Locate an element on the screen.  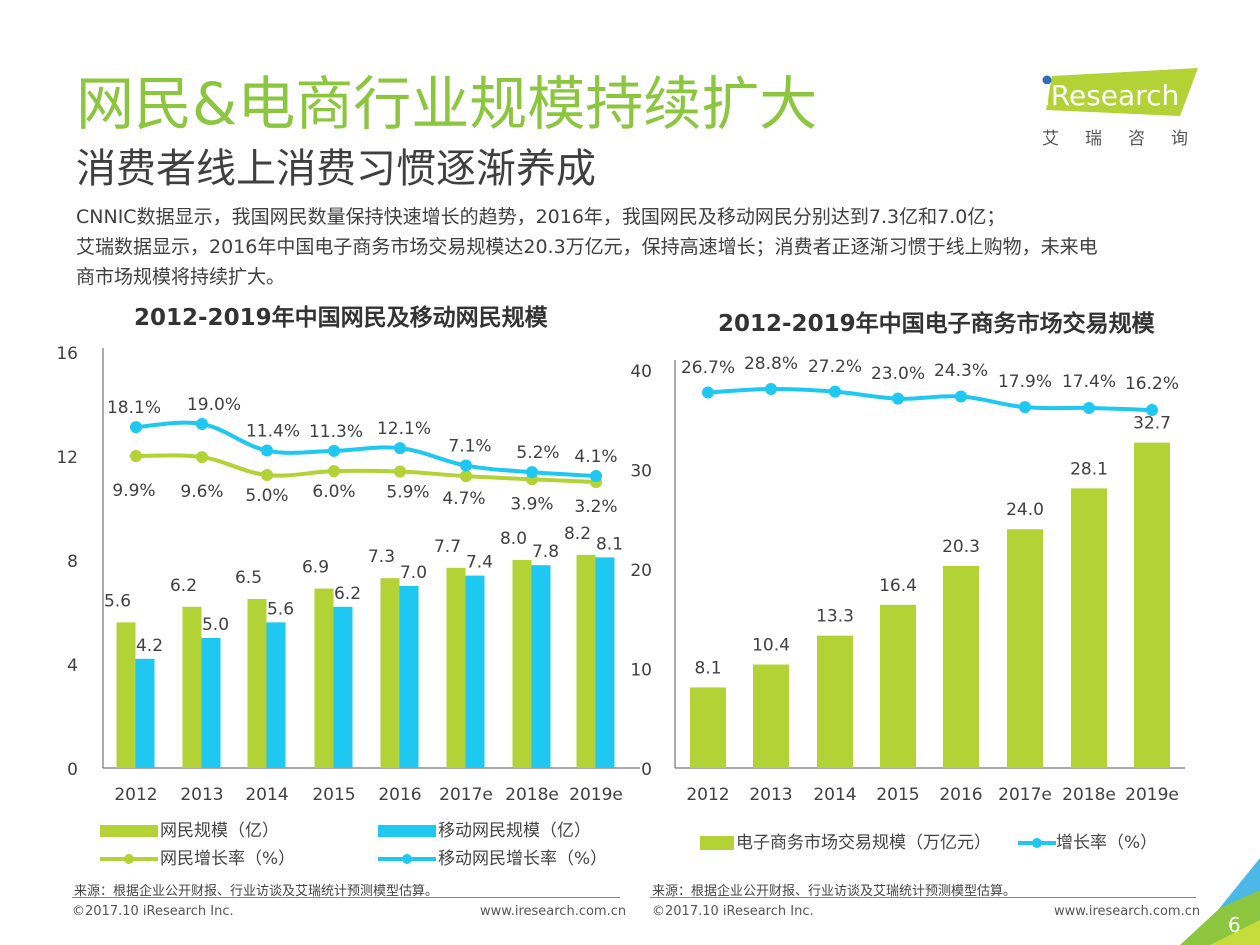
page-number: 6 is located at coordinates (1234, 925).